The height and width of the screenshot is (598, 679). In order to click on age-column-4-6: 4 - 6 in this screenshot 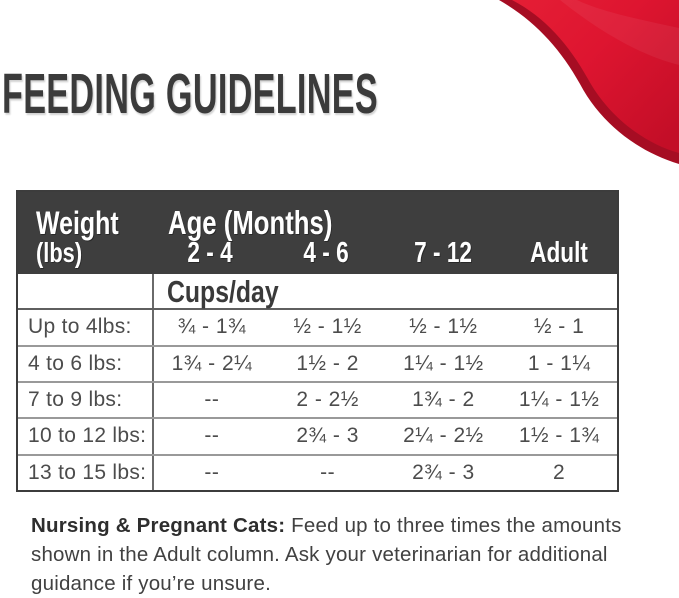, I will do `click(326, 253)`.